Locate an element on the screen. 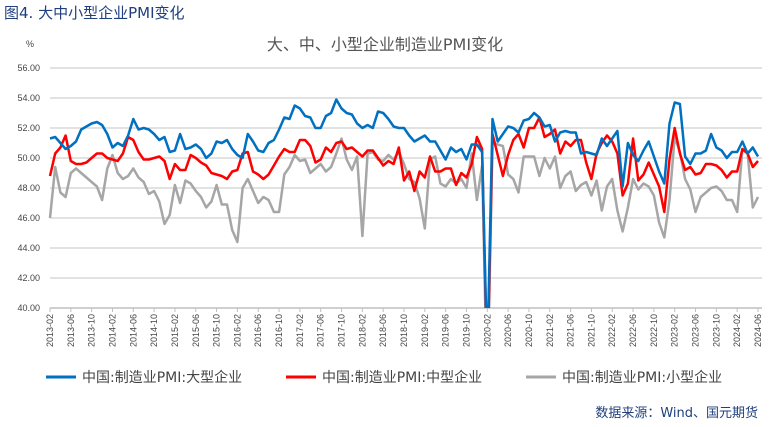 The image size is (772, 427). data-source-note: 数据来源：Wind、国元期货 is located at coordinates (676, 413).